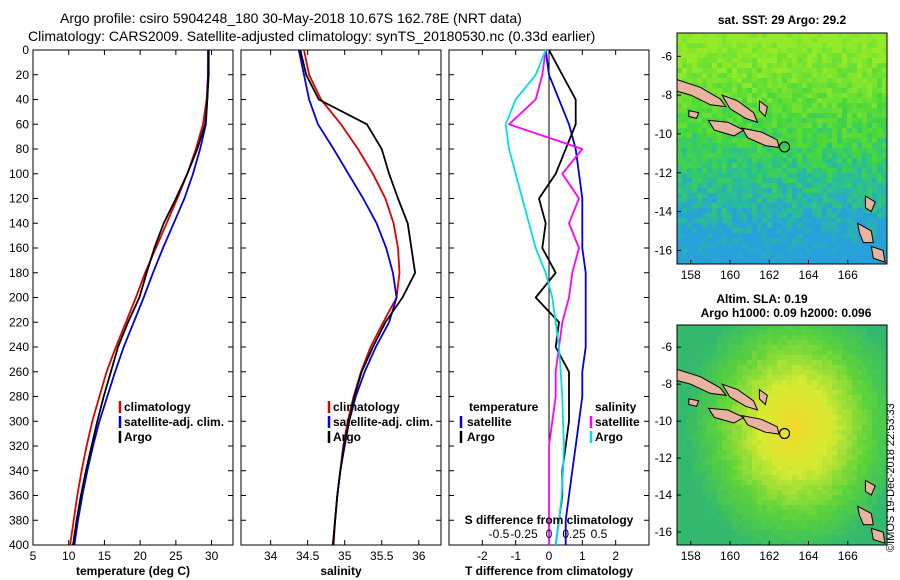  I want to click on depth-tick-label: 400, so click(19, 545).